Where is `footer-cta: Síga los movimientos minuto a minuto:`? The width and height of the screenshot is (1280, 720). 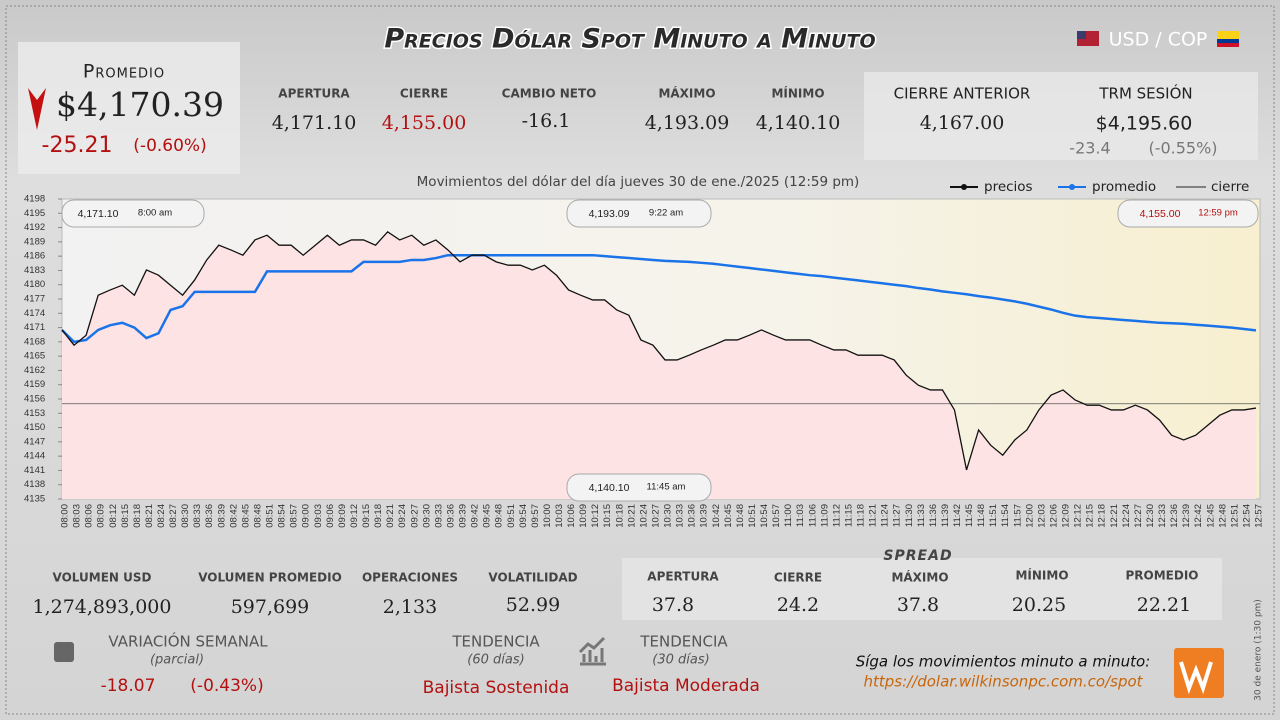
footer-cta: Síga los movimientos minuto a minuto: is located at coordinates (1003, 662).